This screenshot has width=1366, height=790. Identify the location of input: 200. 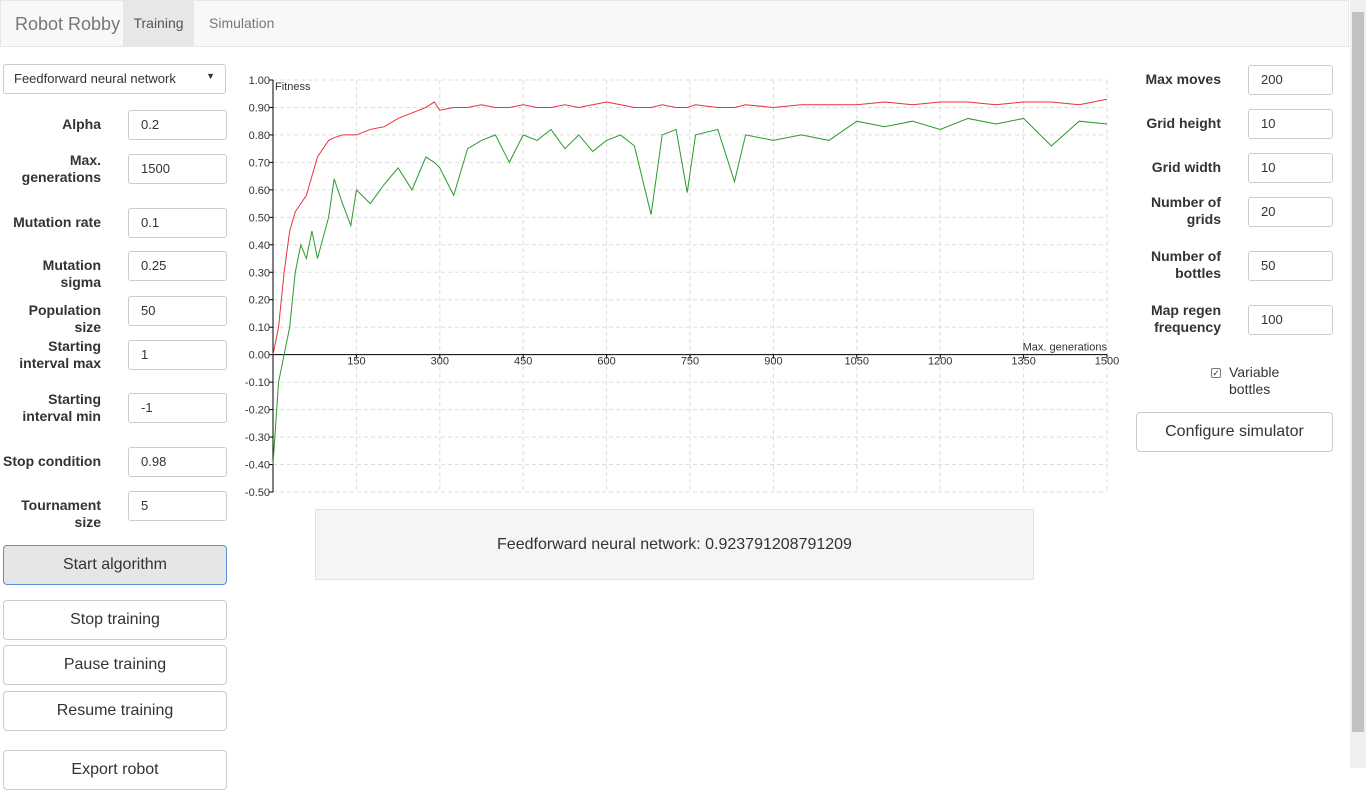
(1290, 80).